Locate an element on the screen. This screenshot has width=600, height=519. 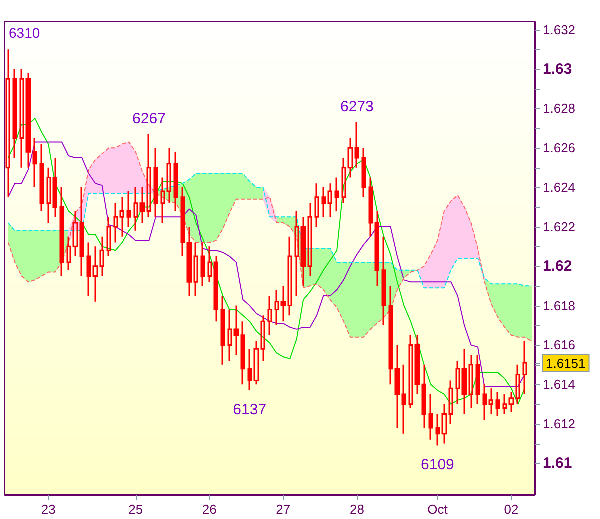
y-tick-label: 1.622 is located at coordinates (559, 226).